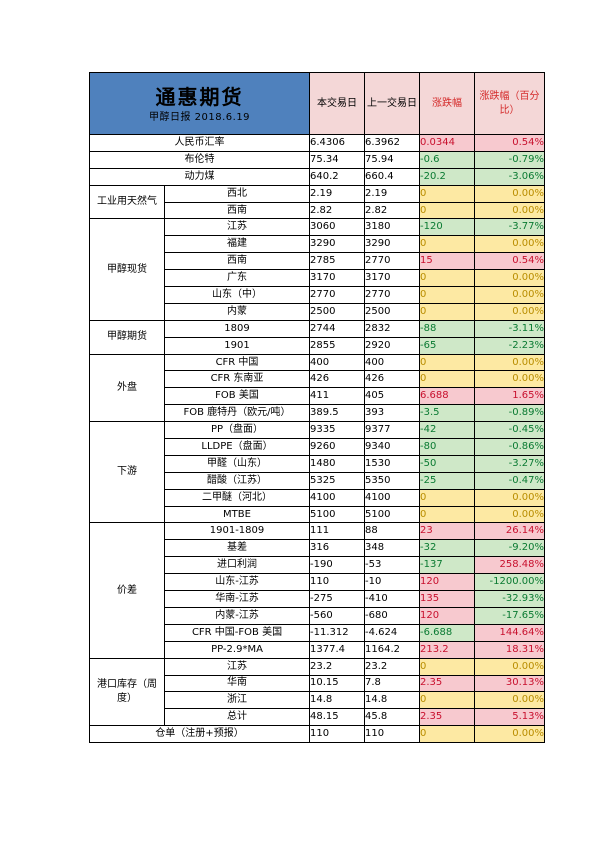 The height and width of the screenshot is (842, 595). What do you see at coordinates (337, 463) in the screenshot?
I see `current-value: 1480` at bounding box center [337, 463].